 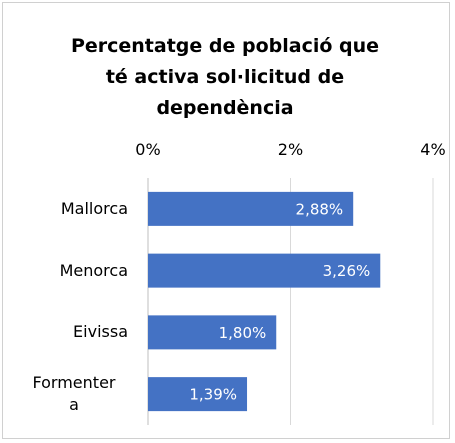 I want to click on data-label: 2,88%, so click(x=320, y=209).